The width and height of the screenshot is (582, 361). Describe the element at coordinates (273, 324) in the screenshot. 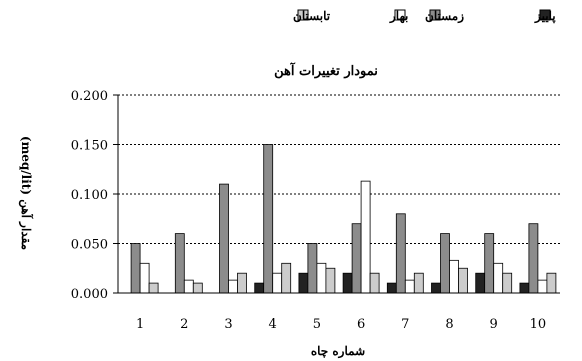

I see `x-tick-label: 4` at that location.